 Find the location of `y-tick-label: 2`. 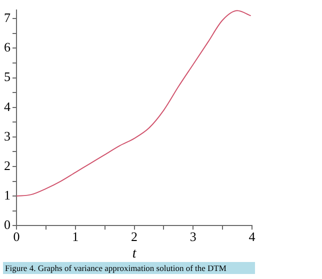

y-tick-label: 2 is located at coordinates (7, 165).